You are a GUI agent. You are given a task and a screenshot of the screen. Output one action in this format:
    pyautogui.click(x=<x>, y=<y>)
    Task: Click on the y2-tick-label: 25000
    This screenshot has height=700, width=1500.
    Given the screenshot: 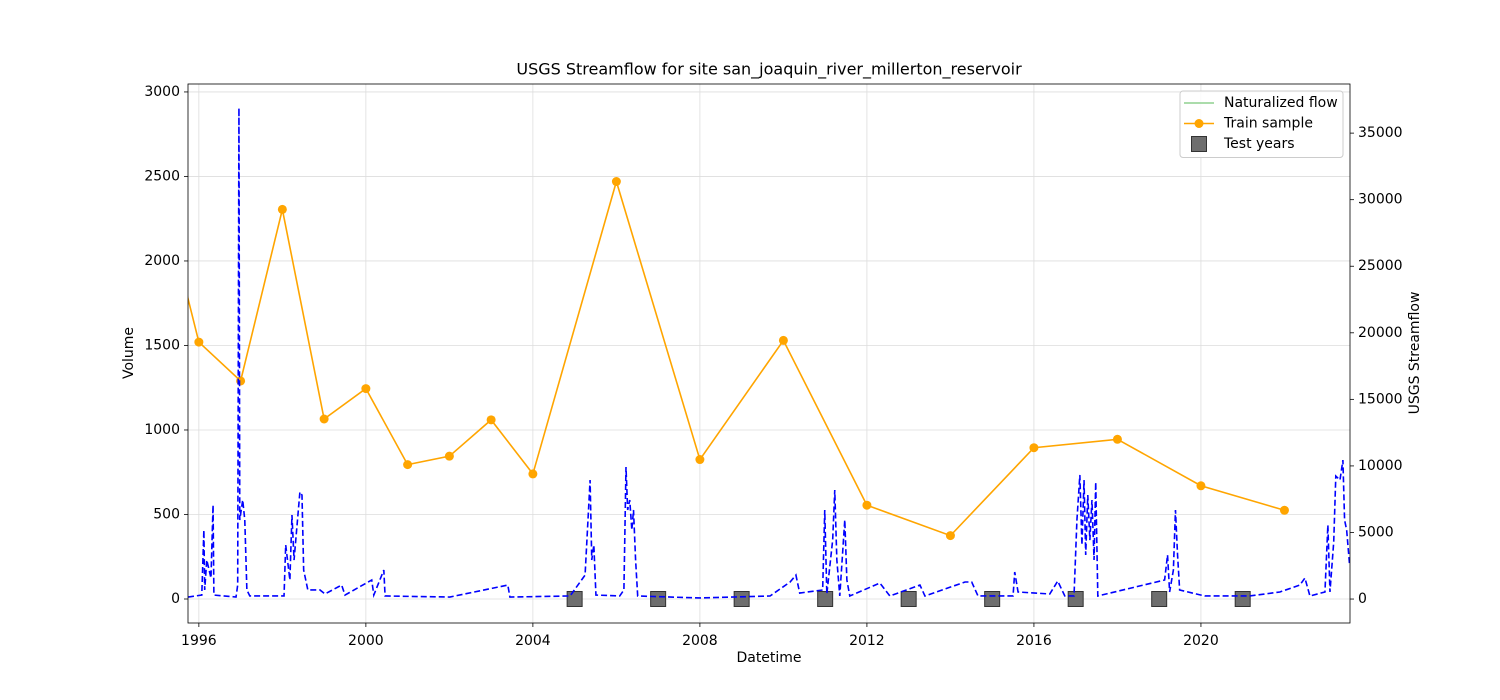 What is the action you would take?
    pyautogui.click(x=1380, y=266)
    